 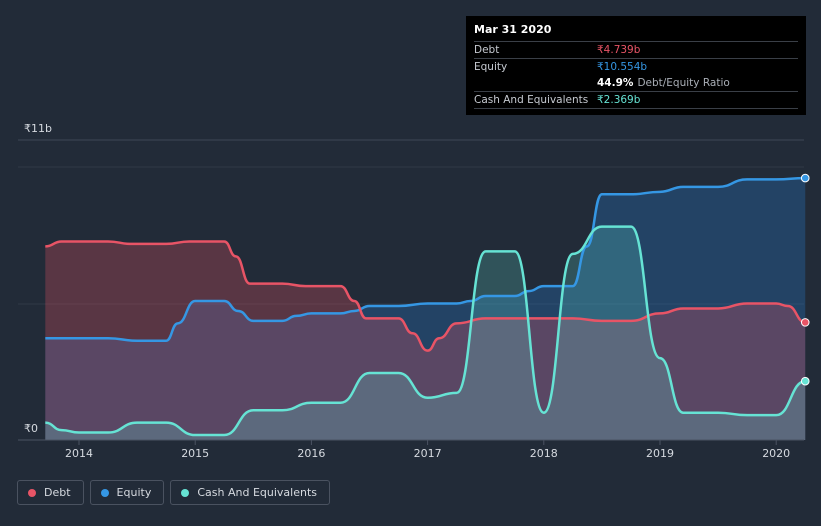 What do you see at coordinates (257, 492) in the screenshot?
I see `legend-label-cash: Cash And Equivalents` at bounding box center [257, 492].